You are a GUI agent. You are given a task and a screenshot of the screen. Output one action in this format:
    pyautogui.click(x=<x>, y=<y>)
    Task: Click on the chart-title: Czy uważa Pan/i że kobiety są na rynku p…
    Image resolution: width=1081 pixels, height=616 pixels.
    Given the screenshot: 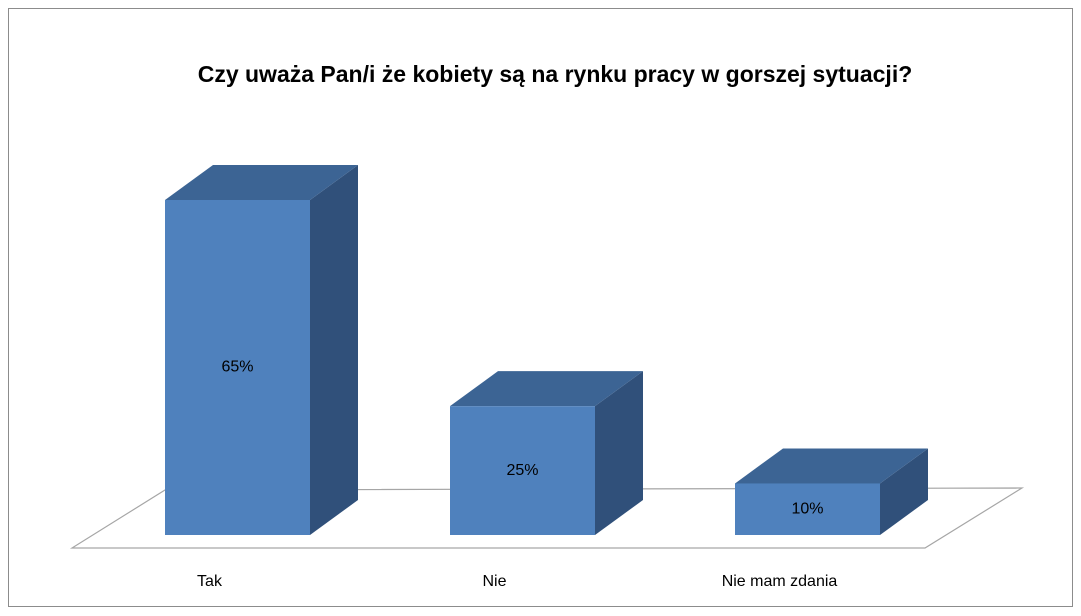 What is the action you would take?
    pyautogui.click(x=555, y=74)
    